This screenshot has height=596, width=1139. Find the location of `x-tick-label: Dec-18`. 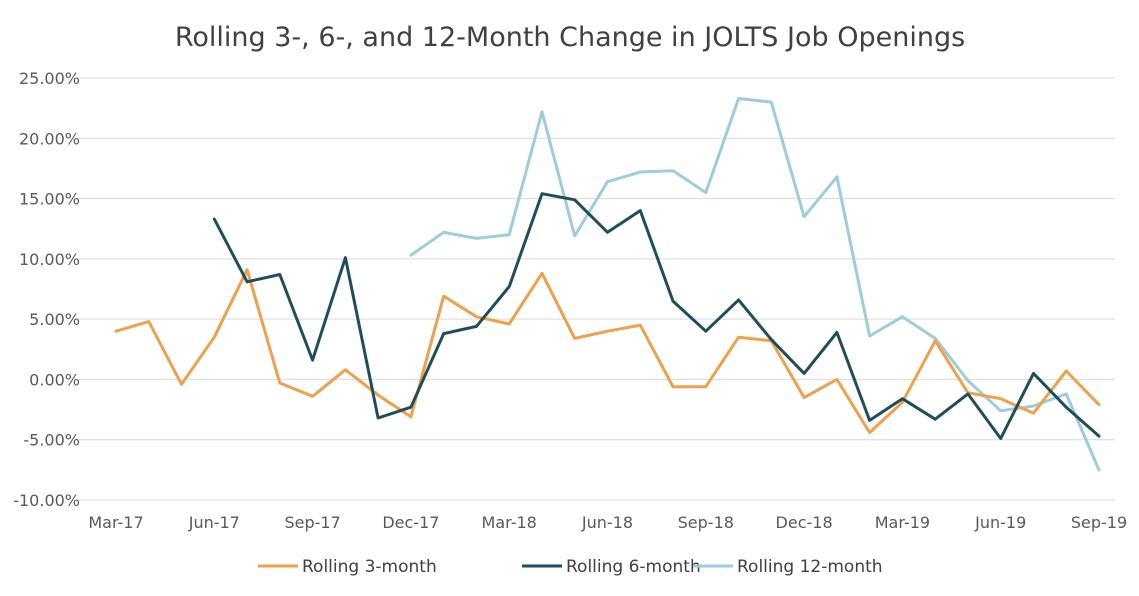

x-tick-label: Dec-18 is located at coordinates (804, 522).